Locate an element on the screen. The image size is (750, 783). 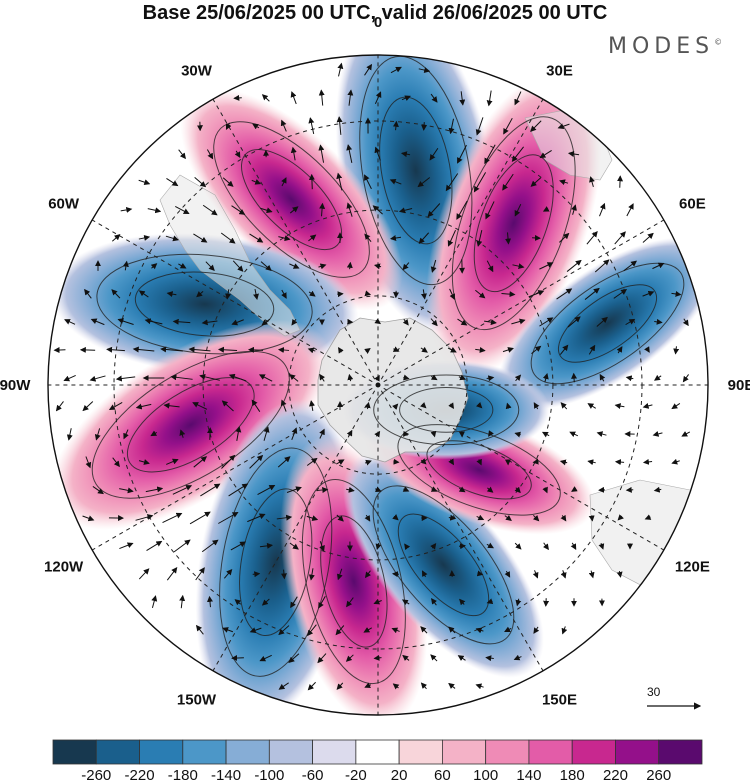
south-pole-marker is located at coordinates (378, 385).